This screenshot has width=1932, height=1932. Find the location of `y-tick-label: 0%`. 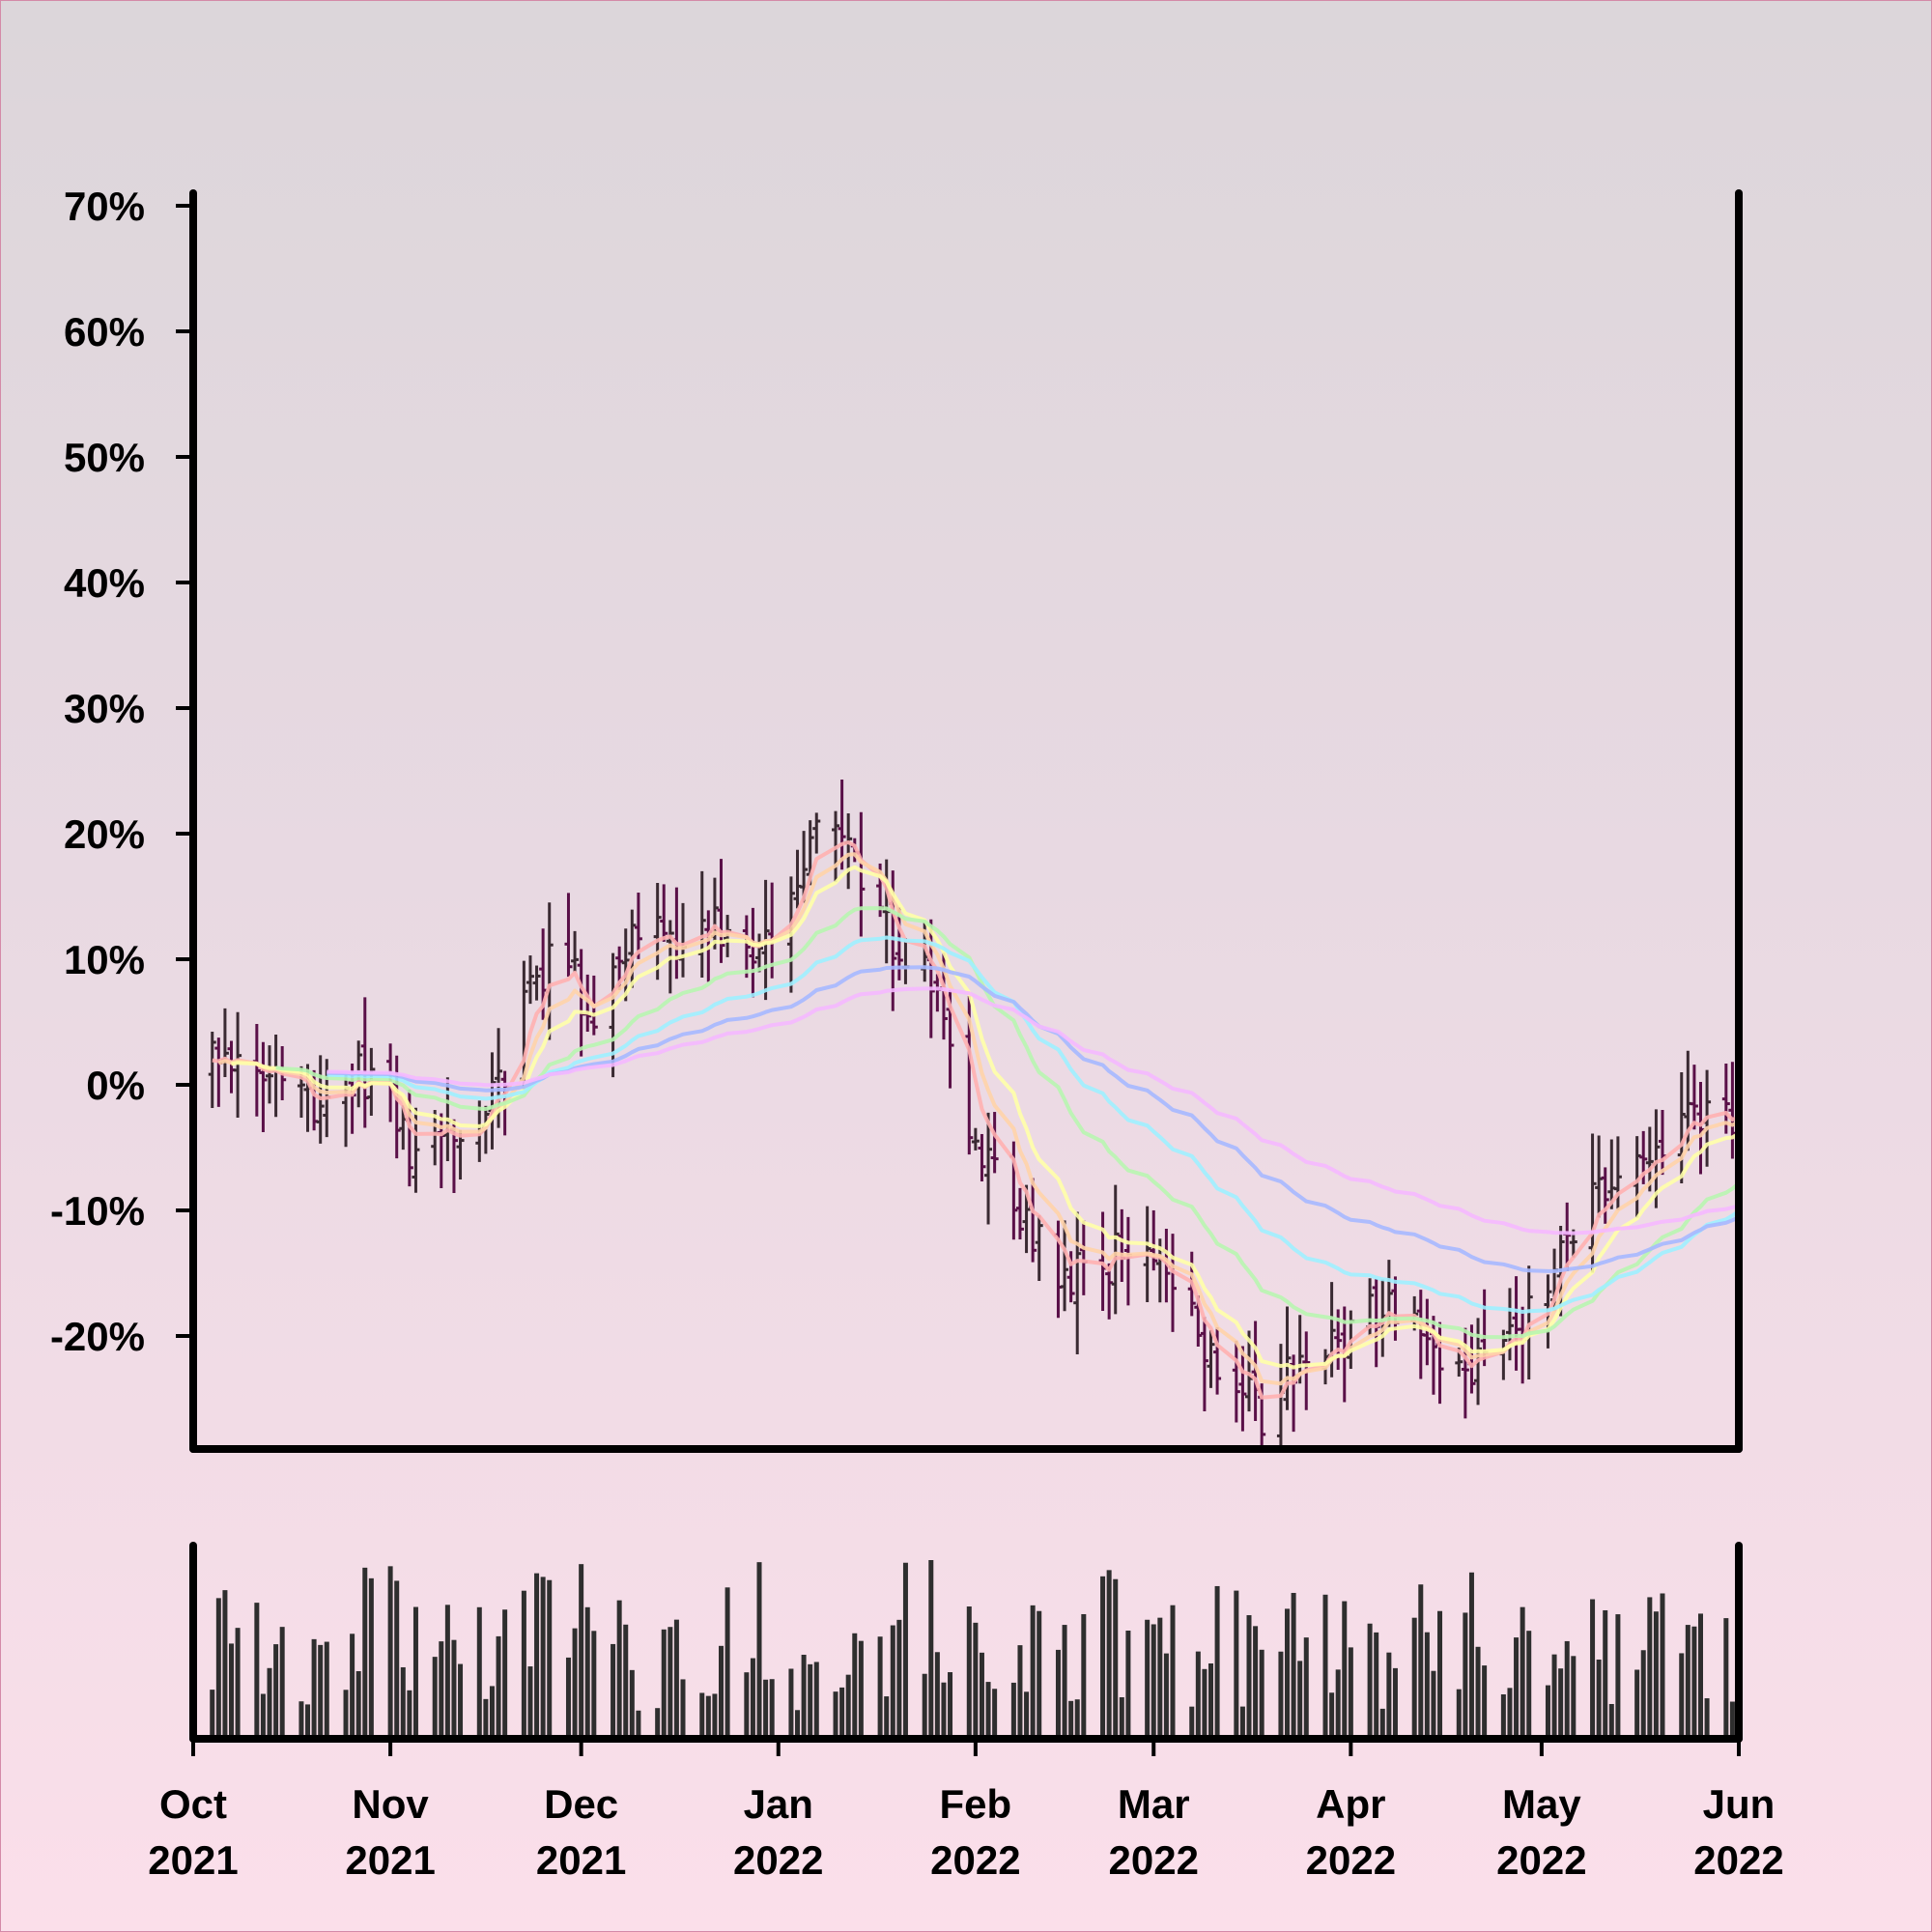

y-tick-label: 0% is located at coordinates (115, 1085).